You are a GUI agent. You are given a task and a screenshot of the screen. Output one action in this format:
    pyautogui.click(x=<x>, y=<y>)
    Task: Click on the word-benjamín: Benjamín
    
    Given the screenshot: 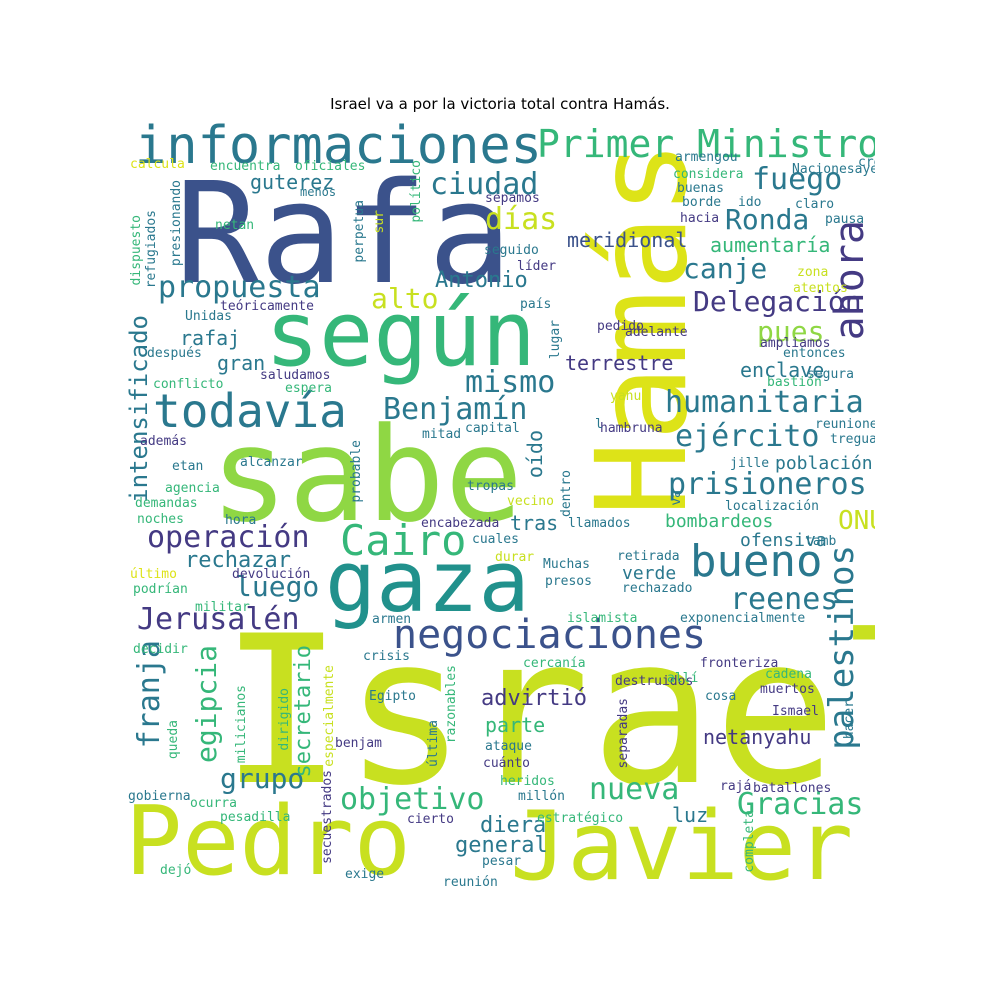 What is the action you would take?
    pyautogui.click(x=455, y=409)
    